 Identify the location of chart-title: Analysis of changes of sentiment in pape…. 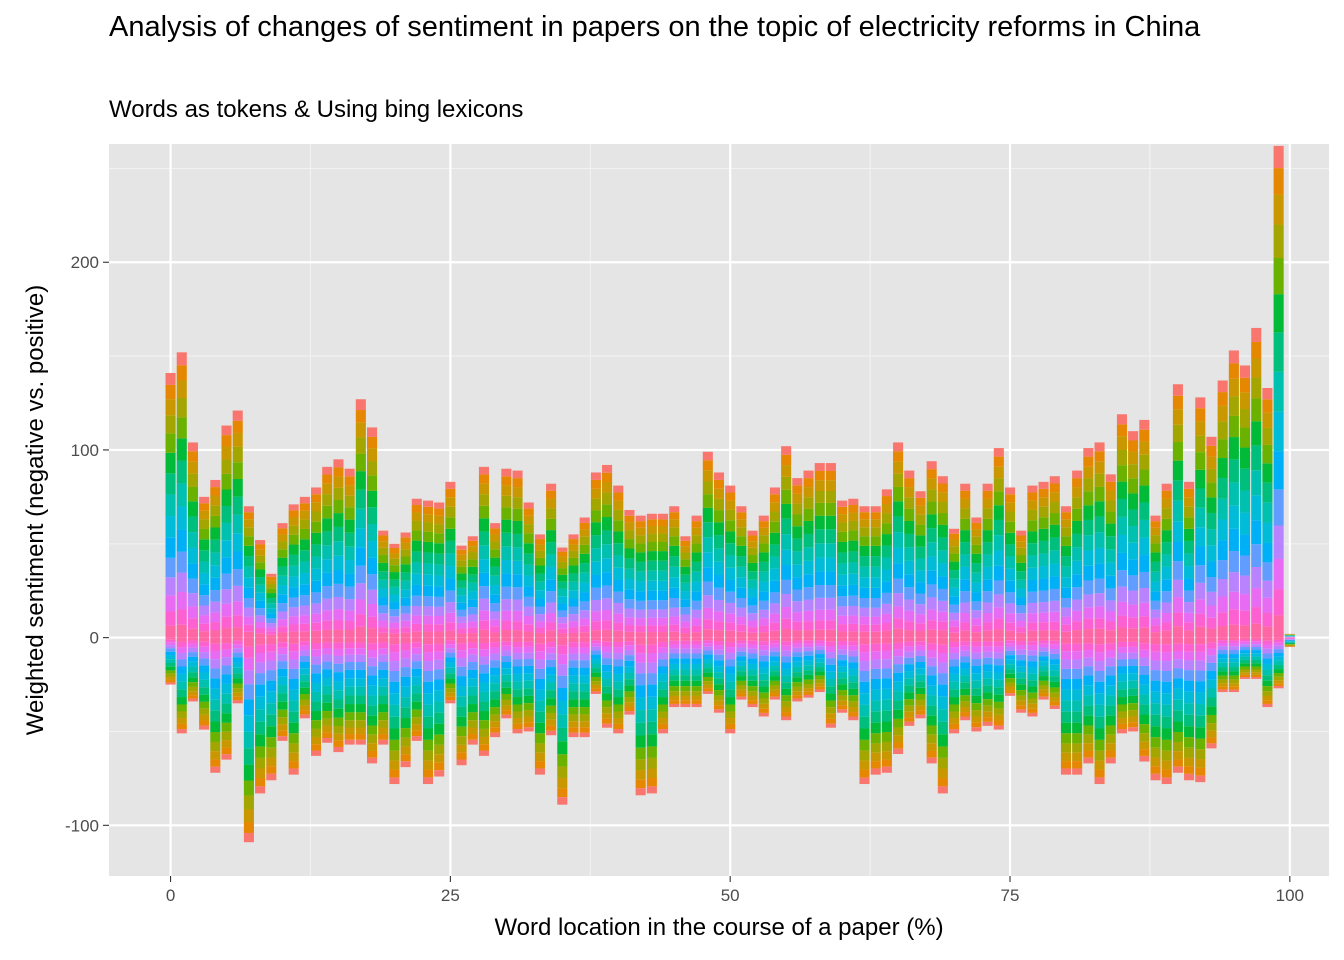
(655, 27).